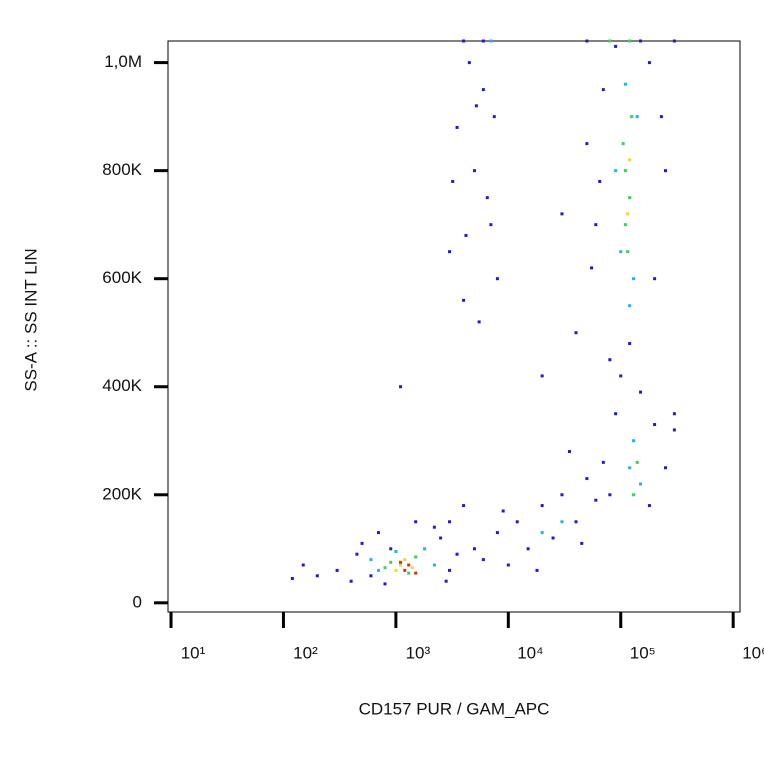 The height and width of the screenshot is (764, 764). What do you see at coordinates (122, 385) in the screenshot?
I see `y-tick-label: 400K` at bounding box center [122, 385].